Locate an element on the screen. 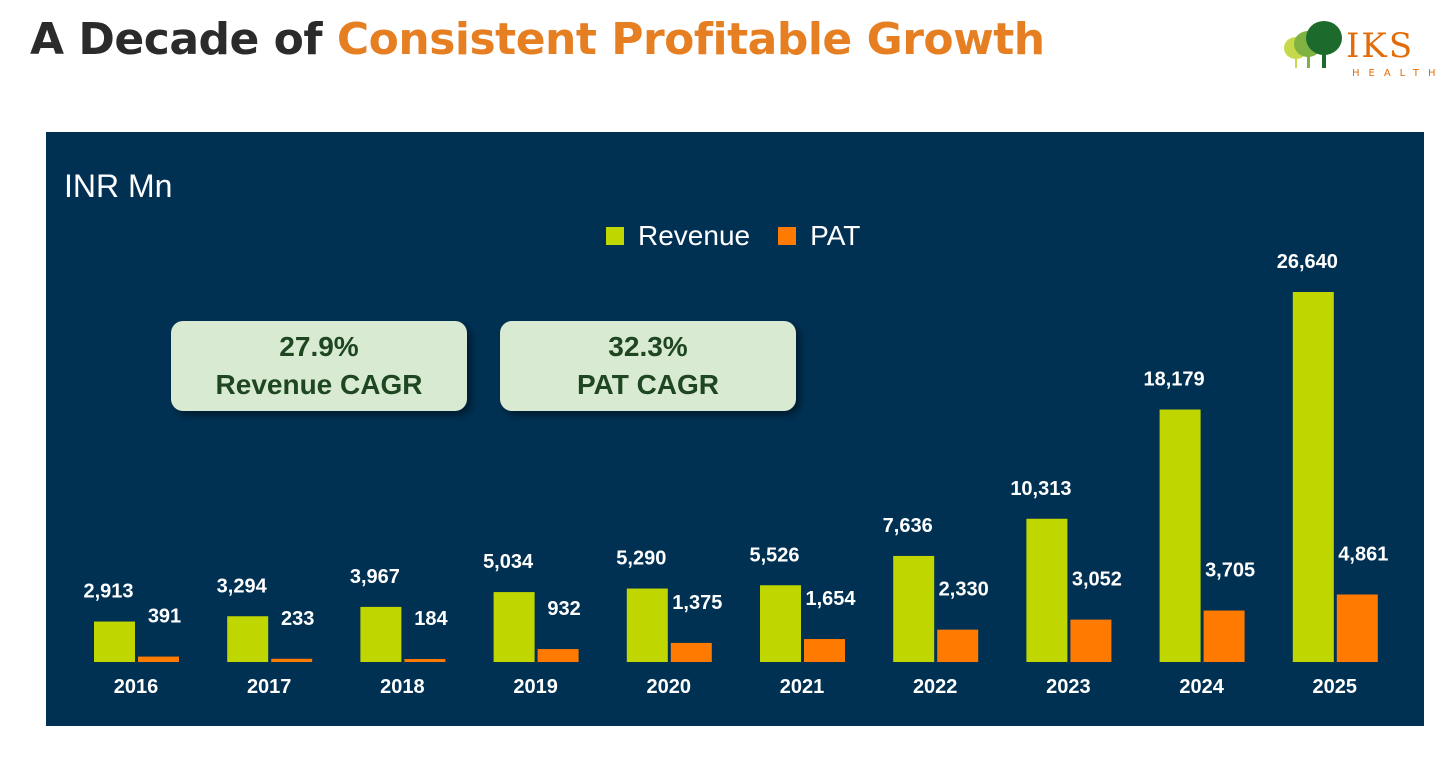  x-tick-label: 2021 is located at coordinates (802, 687).